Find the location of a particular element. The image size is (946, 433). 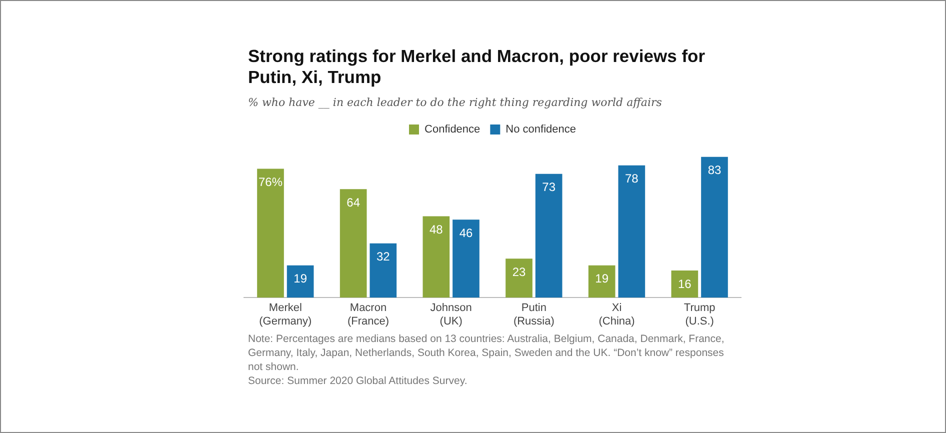

data-label: 78 is located at coordinates (631, 179).